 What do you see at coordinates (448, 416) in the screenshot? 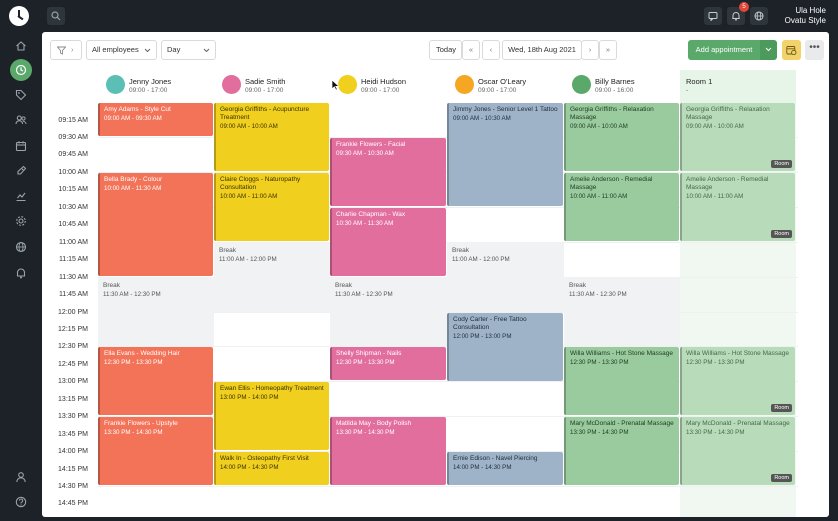
I see `grid-line` at bounding box center [448, 416].